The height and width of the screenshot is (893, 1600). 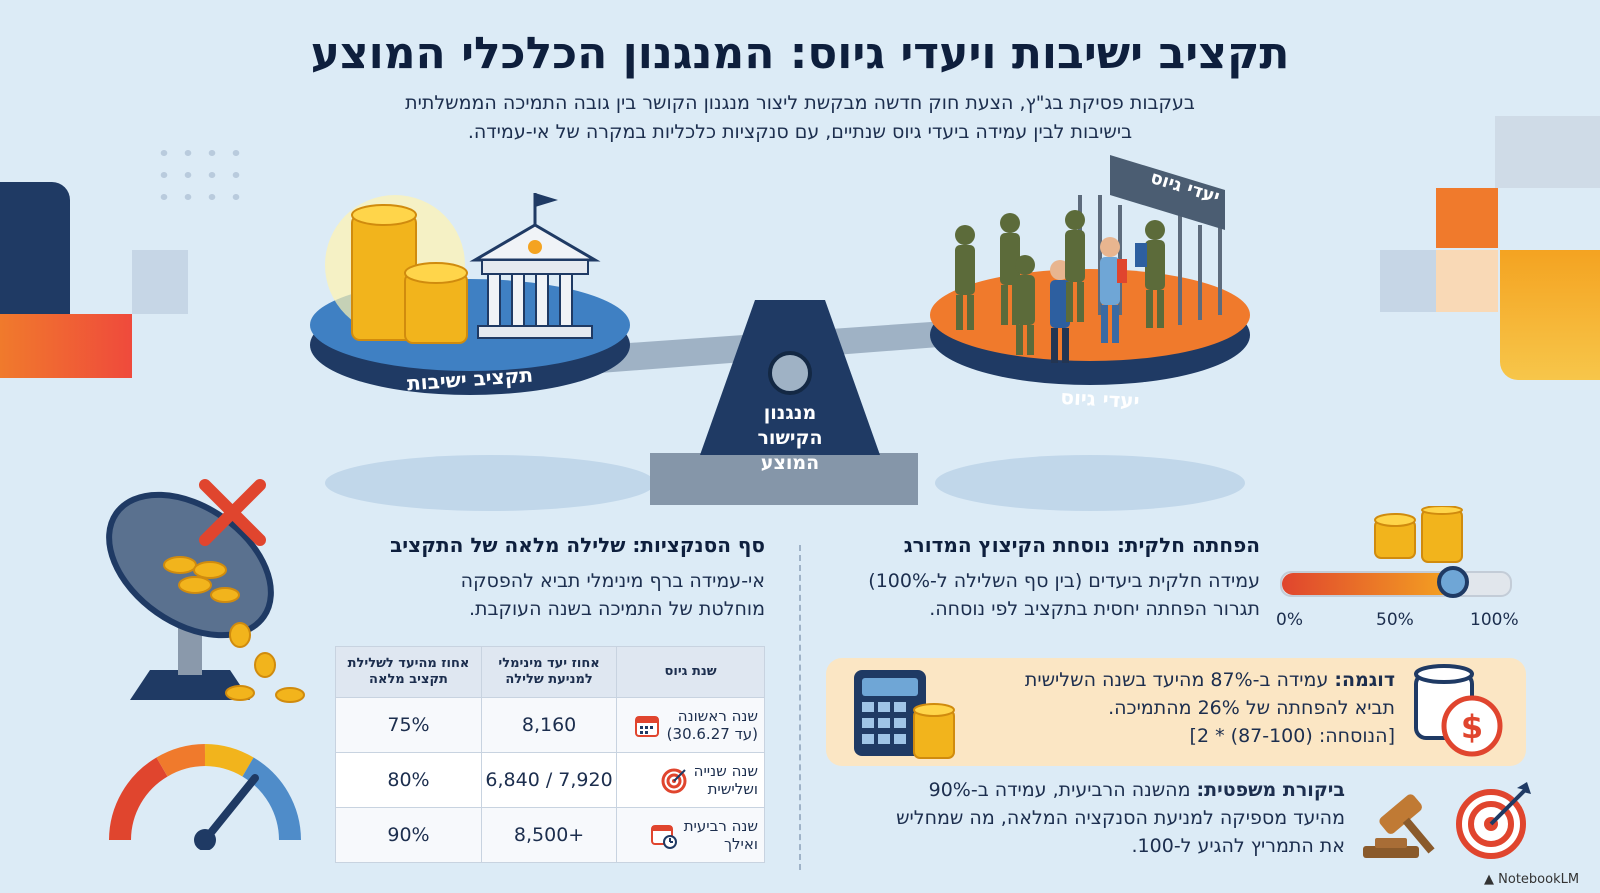 What do you see at coordinates (720, 826) in the screenshot?
I see `year-line-1: שנה רביעית` at bounding box center [720, 826].